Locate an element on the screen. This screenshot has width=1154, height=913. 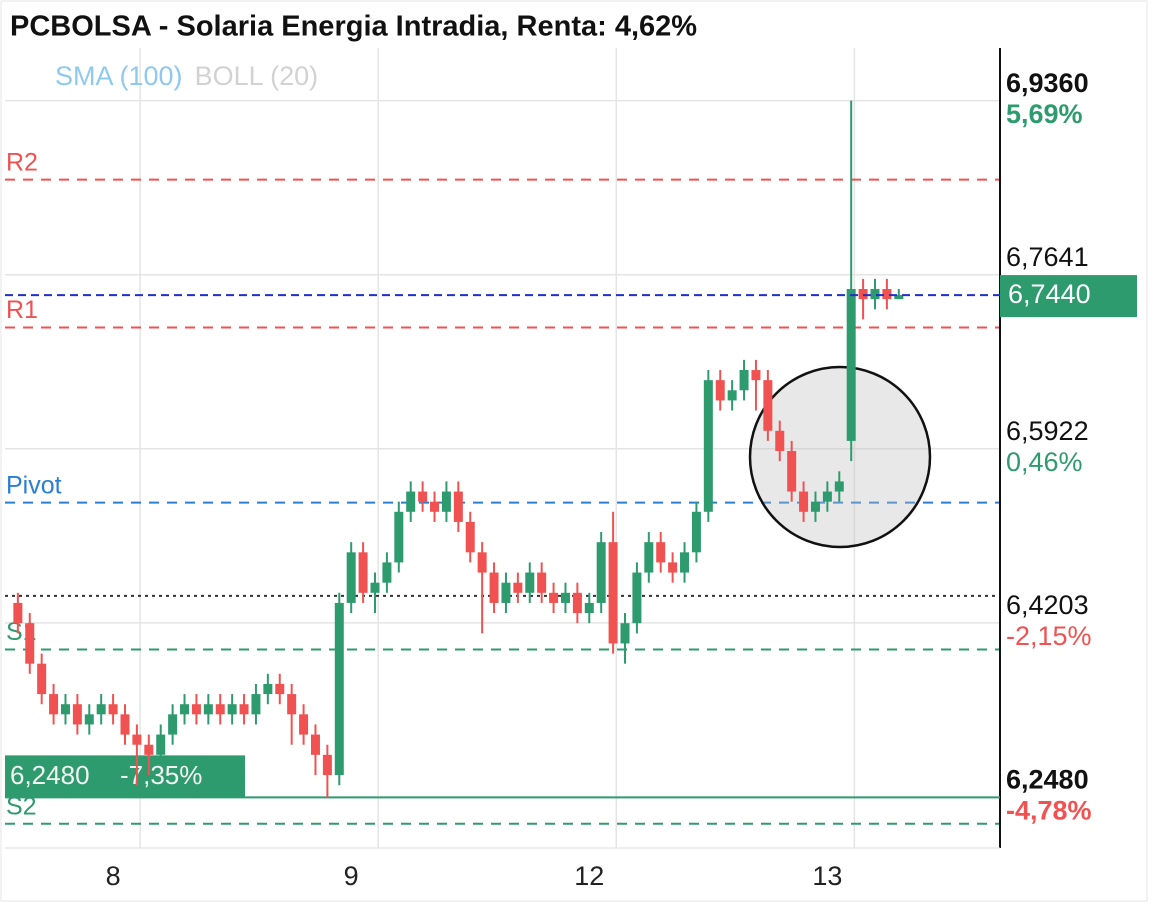
title-bg is located at coordinates (502, 26).